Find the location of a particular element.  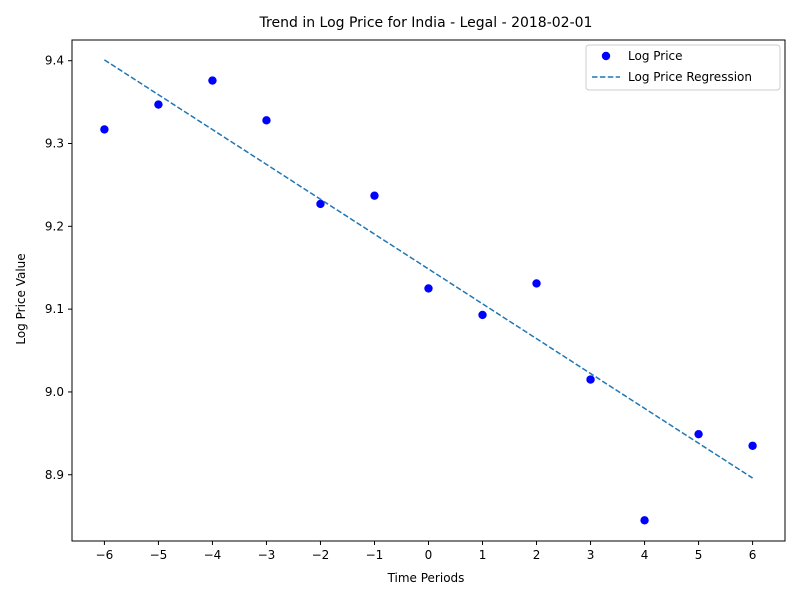

legend: Log Price Log Price Regression is located at coordinates (683, 67).